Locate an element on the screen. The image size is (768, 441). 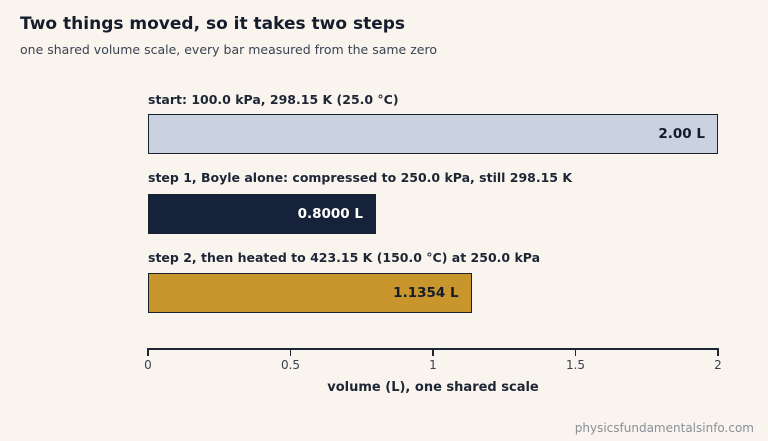
x-axis-tick-label: 1 is located at coordinates (433, 365).